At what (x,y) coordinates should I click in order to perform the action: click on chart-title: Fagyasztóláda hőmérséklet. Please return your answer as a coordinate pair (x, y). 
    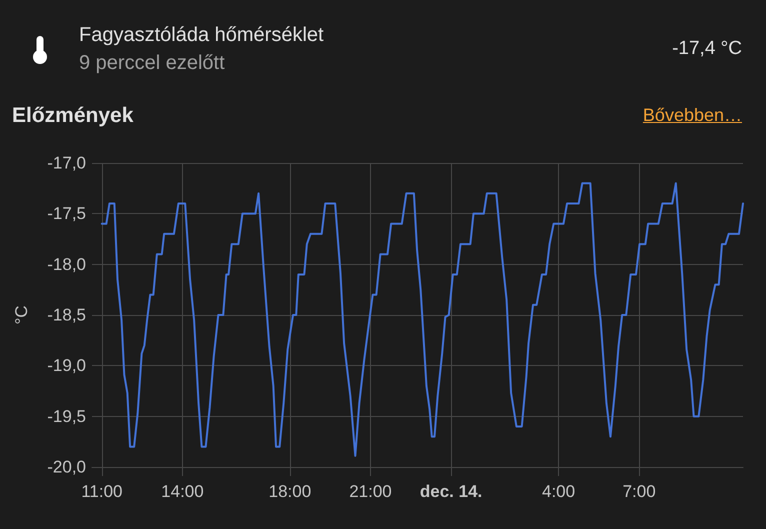
    Looking at the image, I should click on (201, 35).